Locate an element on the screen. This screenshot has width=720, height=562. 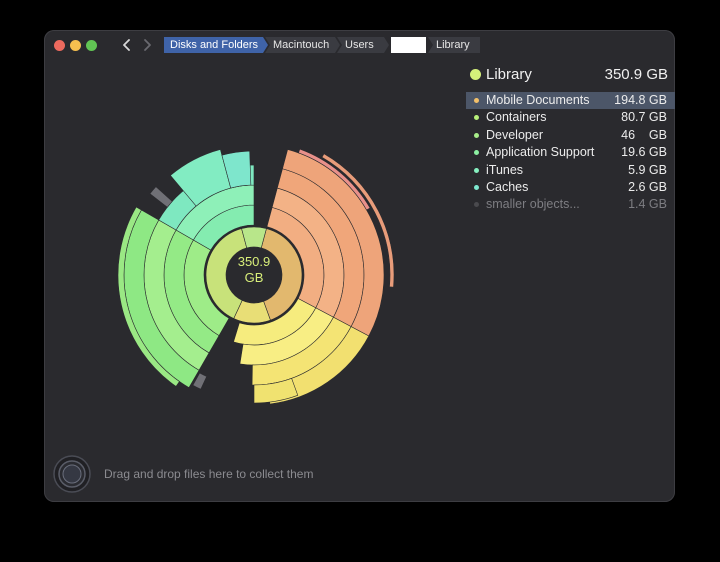
breadcrumb-user-folder is located at coordinates (408, 45).